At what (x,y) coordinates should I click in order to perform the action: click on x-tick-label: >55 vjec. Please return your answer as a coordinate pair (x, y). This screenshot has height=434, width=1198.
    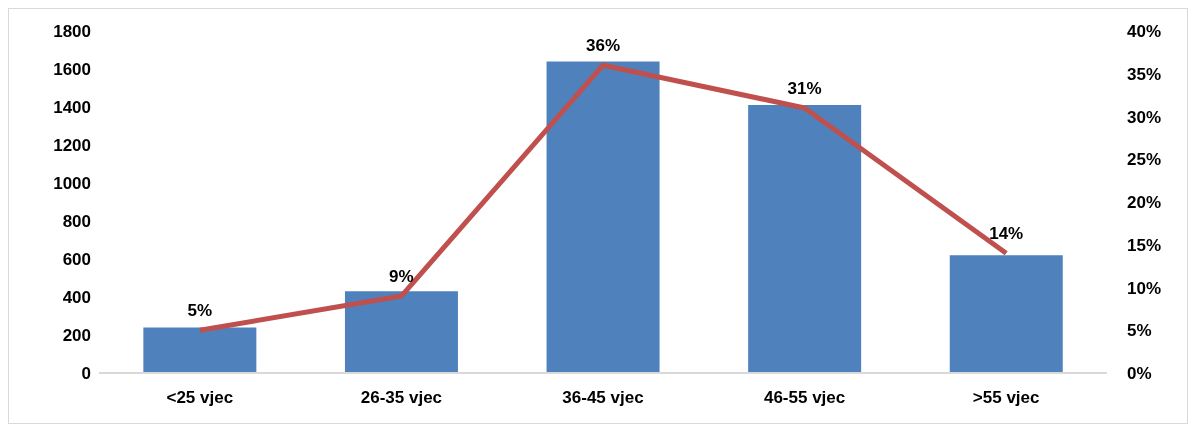
    Looking at the image, I should click on (1006, 398).